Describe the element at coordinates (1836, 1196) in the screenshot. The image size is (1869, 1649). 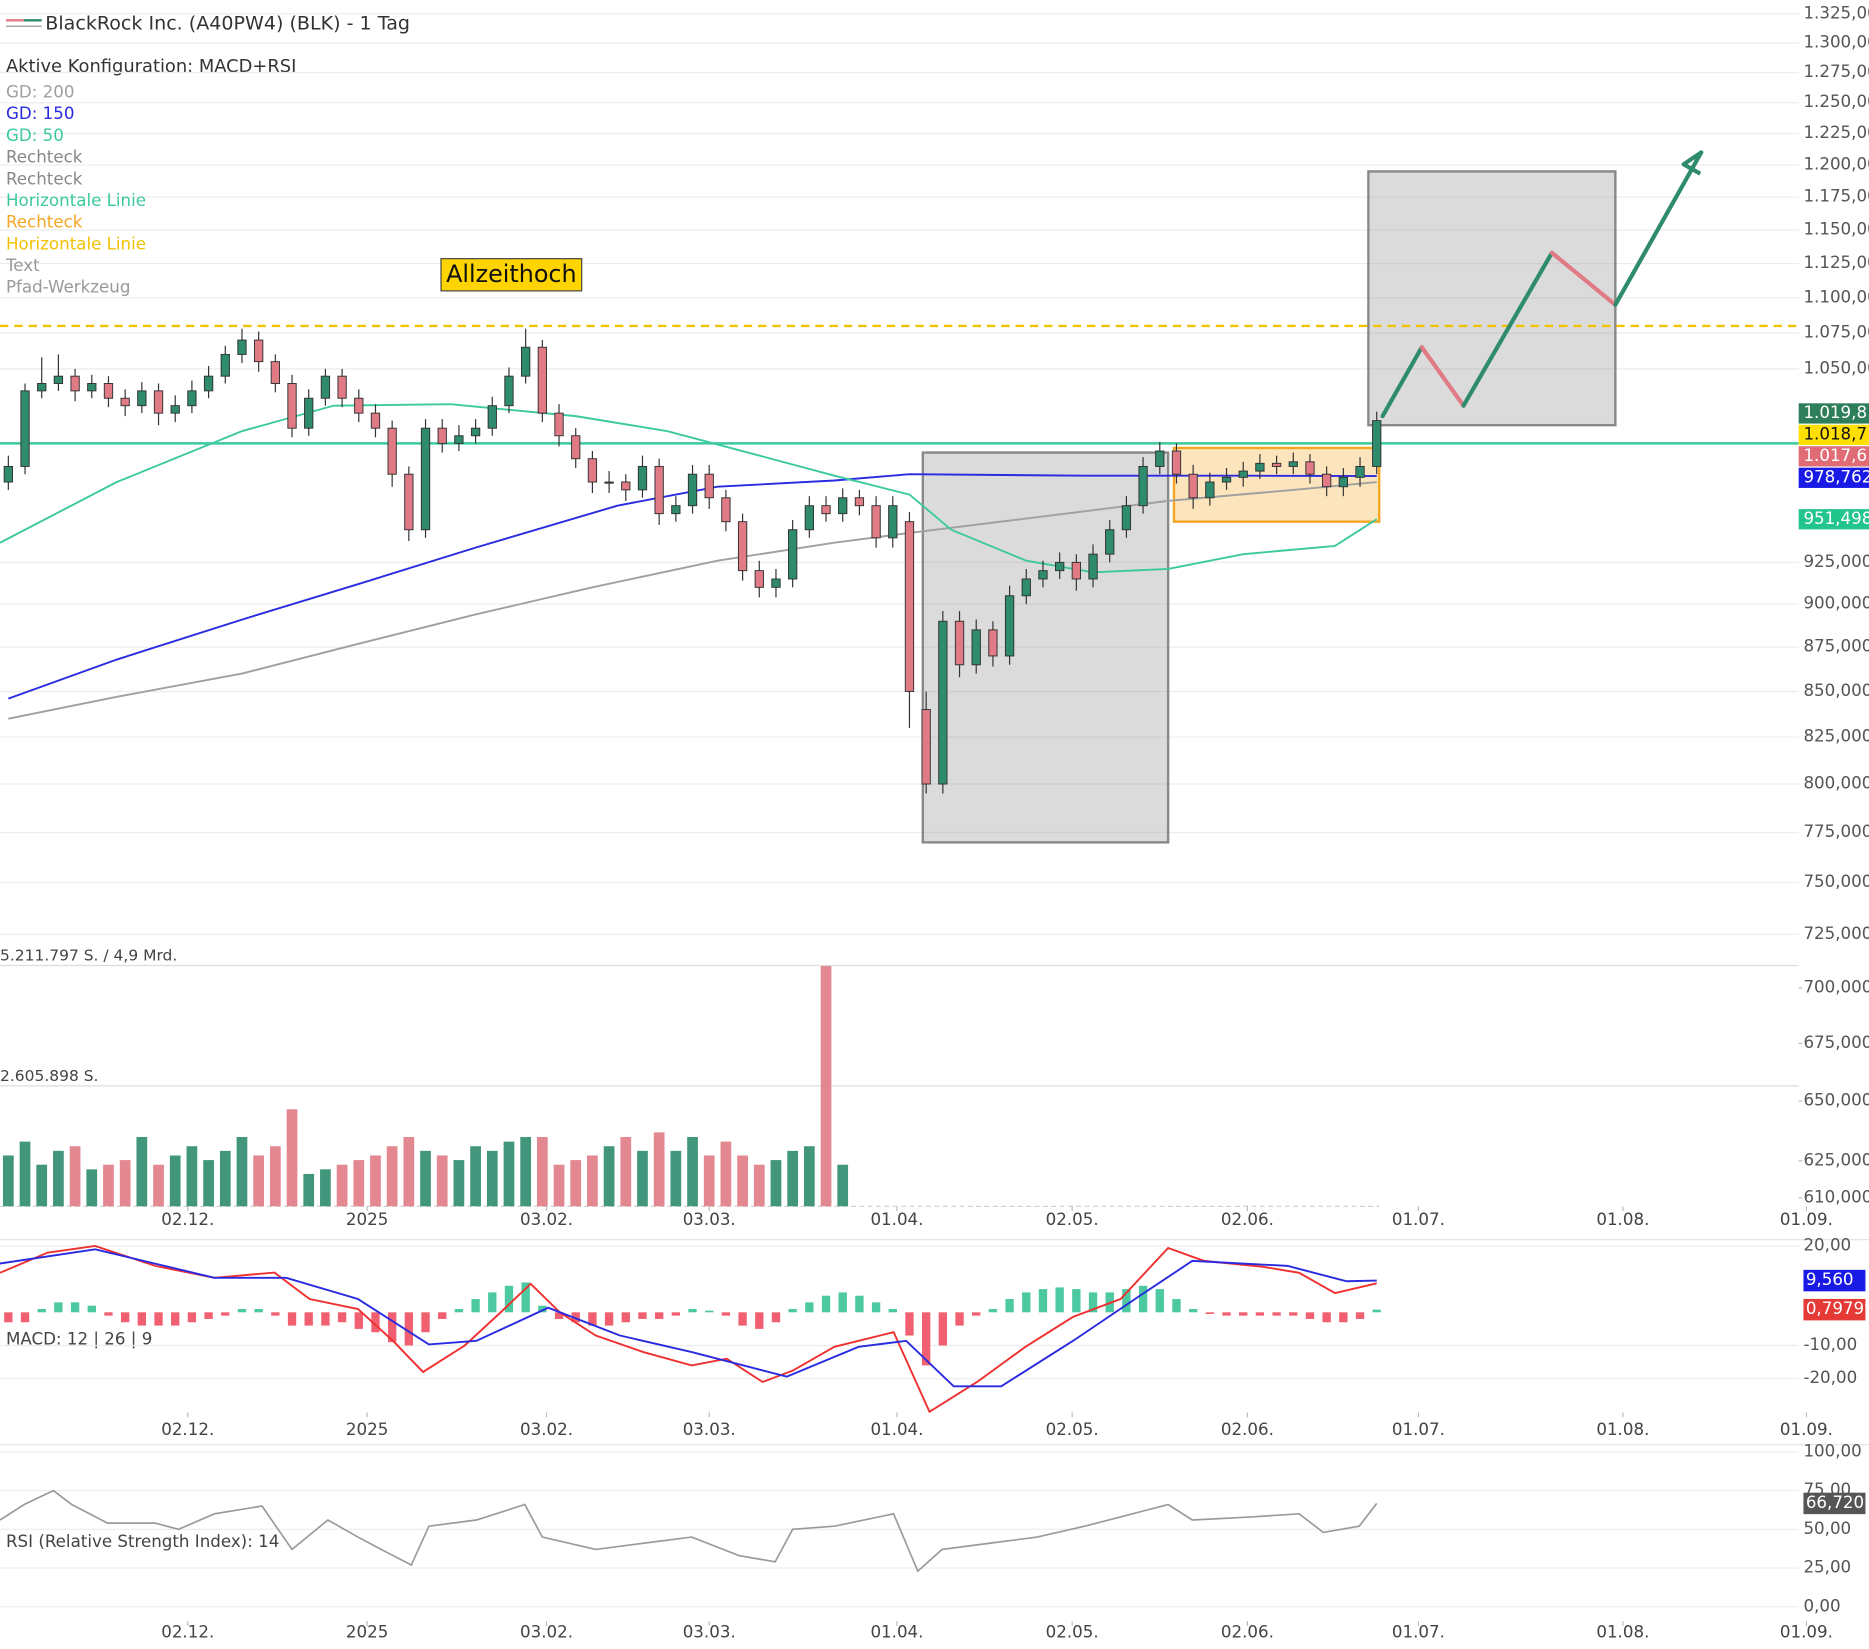
I see `y-tick-label: 610,000` at that location.